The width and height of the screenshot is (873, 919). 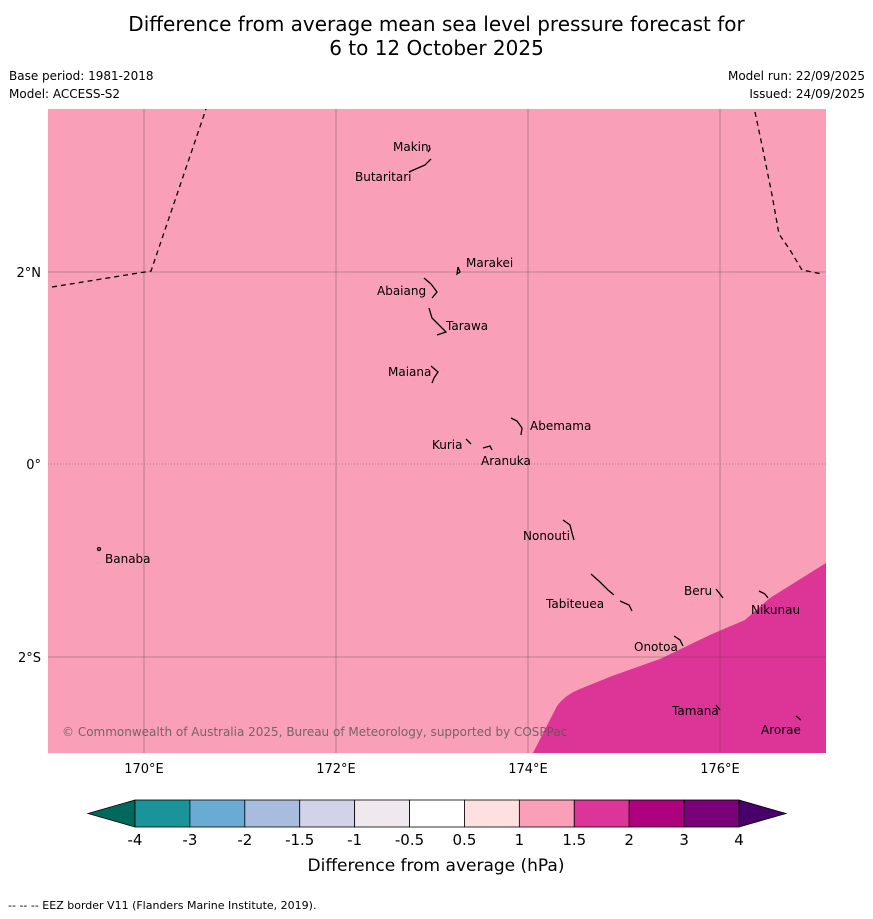 What do you see at coordinates (430, 288) in the screenshot?
I see `abaiang-outline` at bounding box center [430, 288].